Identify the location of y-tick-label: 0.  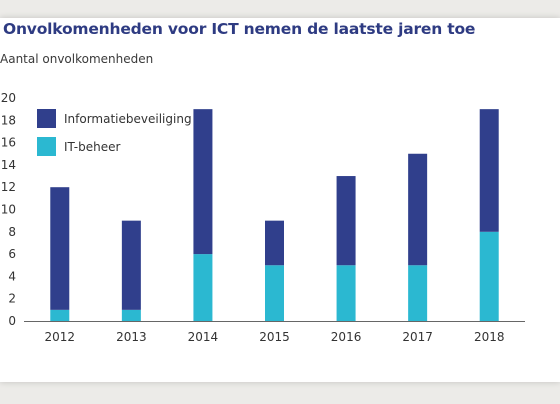
(12, 321).